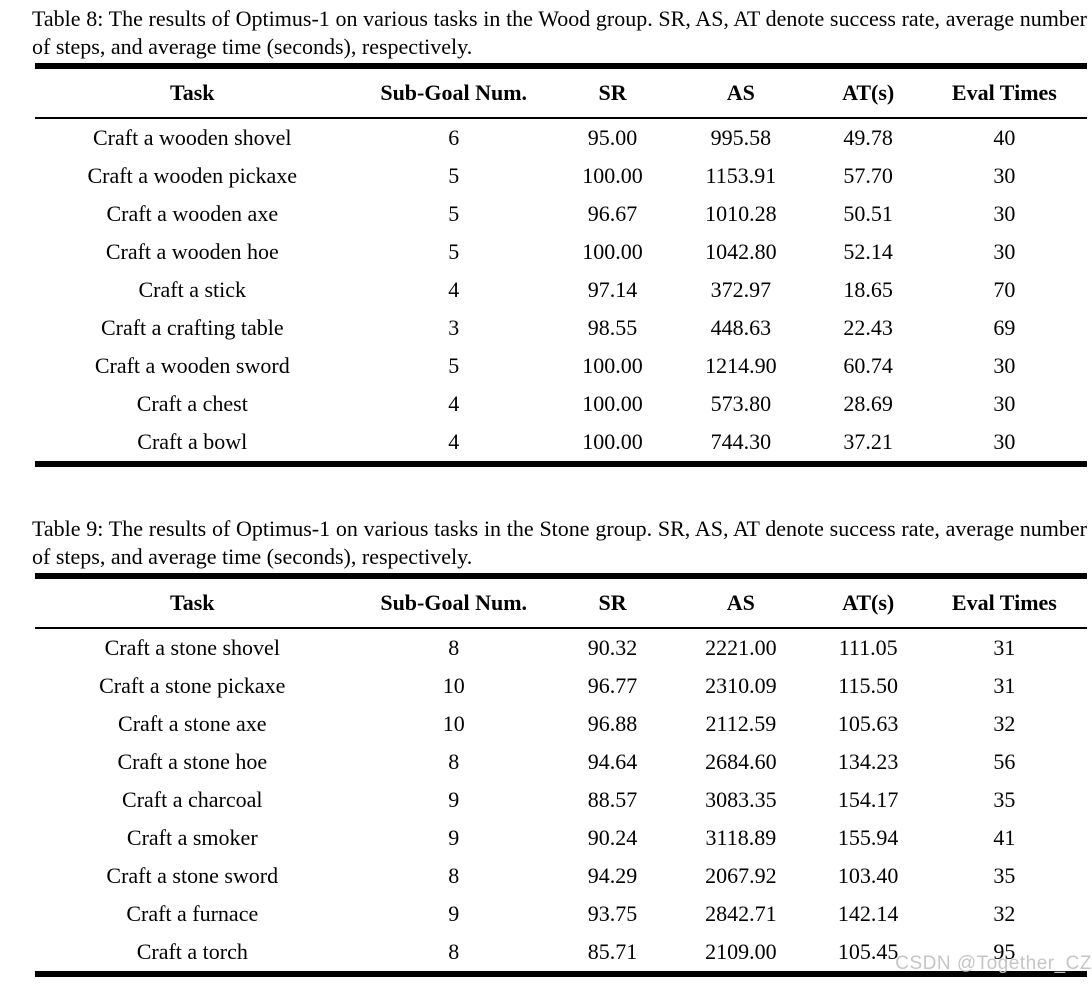 The image size is (1092, 997). What do you see at coordinates (612, 913) in the screenshot?
I see `value-cell: 93.75` at bounding box center [612, 913].